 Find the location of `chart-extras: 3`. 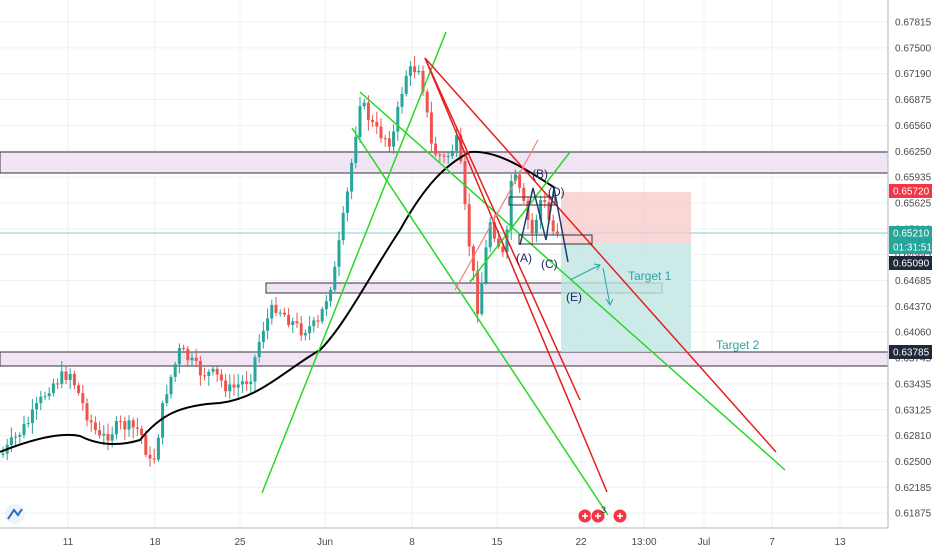

chart-extras: 3 is located at coordinates (316, 514).